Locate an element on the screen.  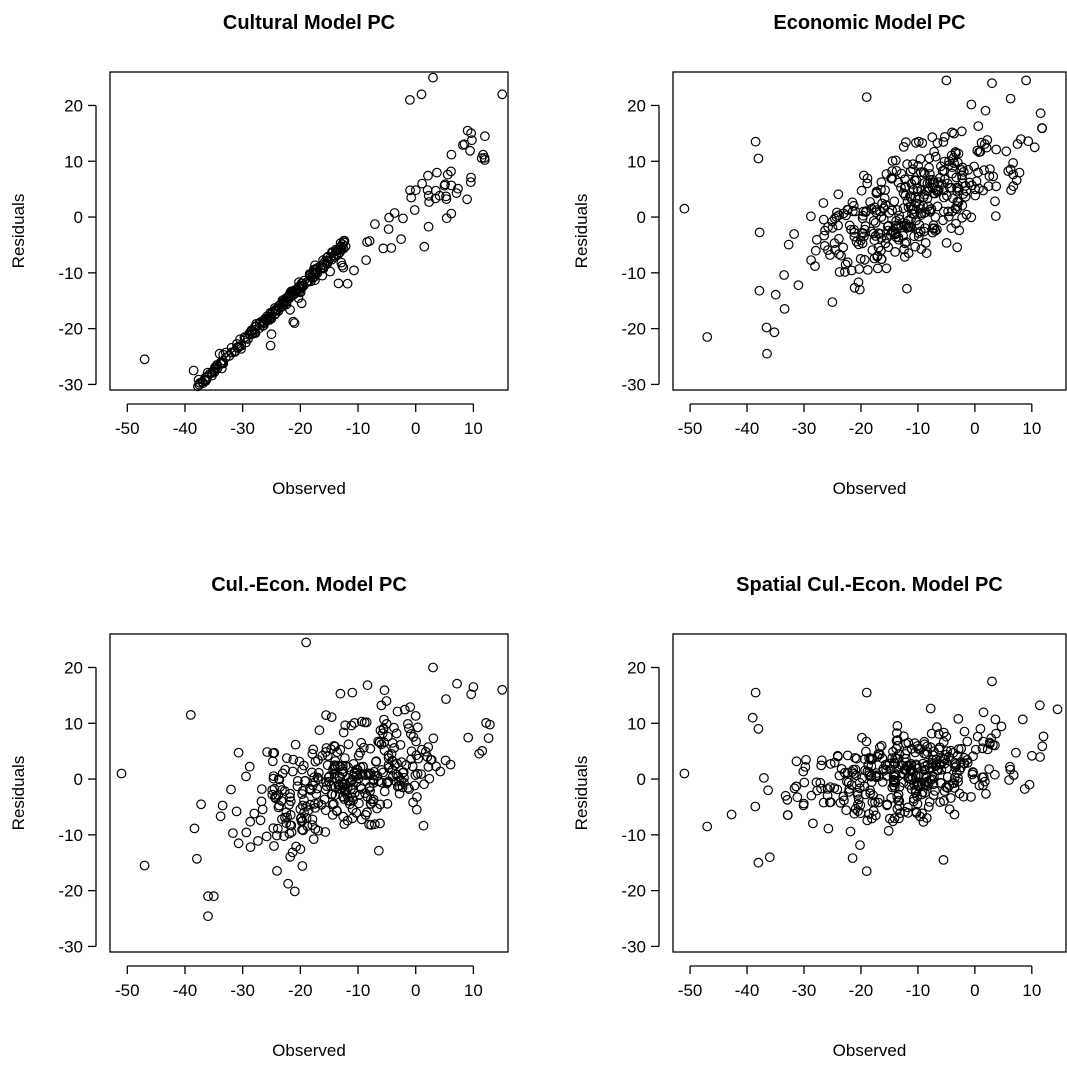
x-tick-label: -40 is located at coordinates (747, 990).